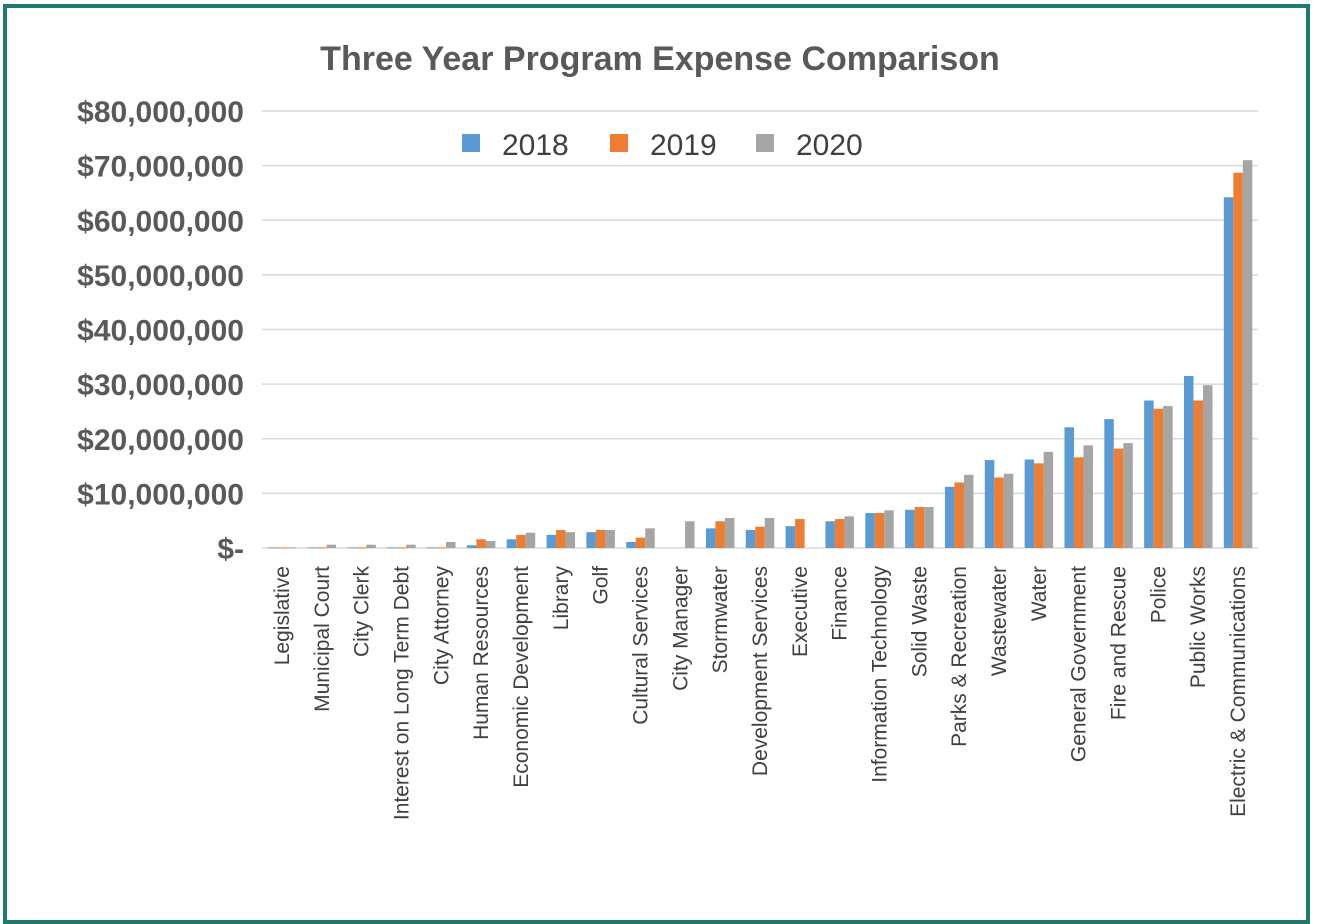  I want to click on y-tick-label: $60,000,000, so click(160, 221).